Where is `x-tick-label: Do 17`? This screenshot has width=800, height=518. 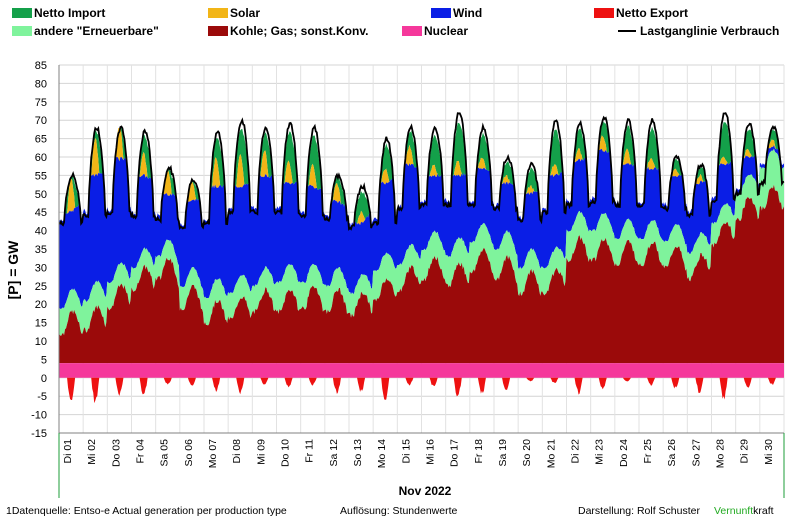
x-tick-label: Do 17 is located at coordinates (455, 453).